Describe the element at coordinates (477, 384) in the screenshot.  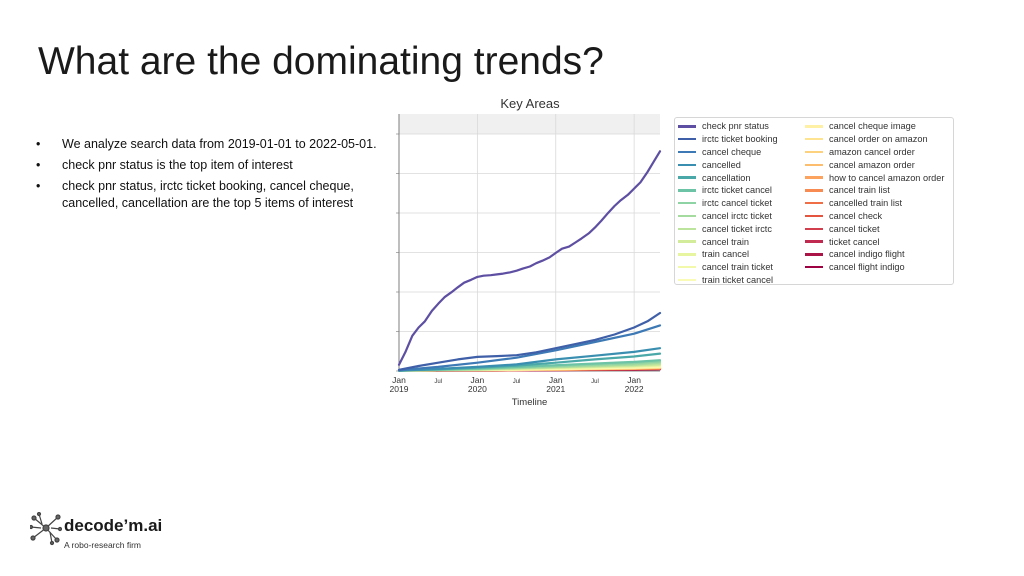
I see `x-tick-label: Jan 2020` at that location.